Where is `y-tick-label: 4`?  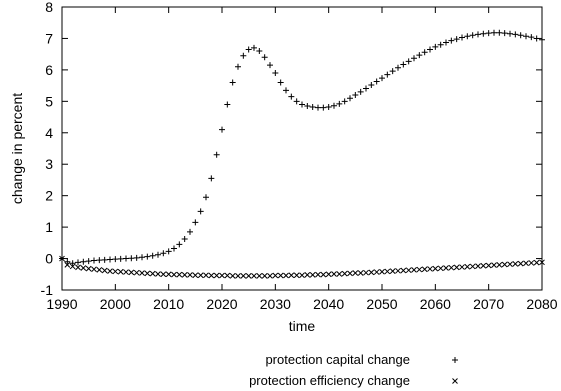
y-tick-label: 4 is located at coordinates (49, 133).